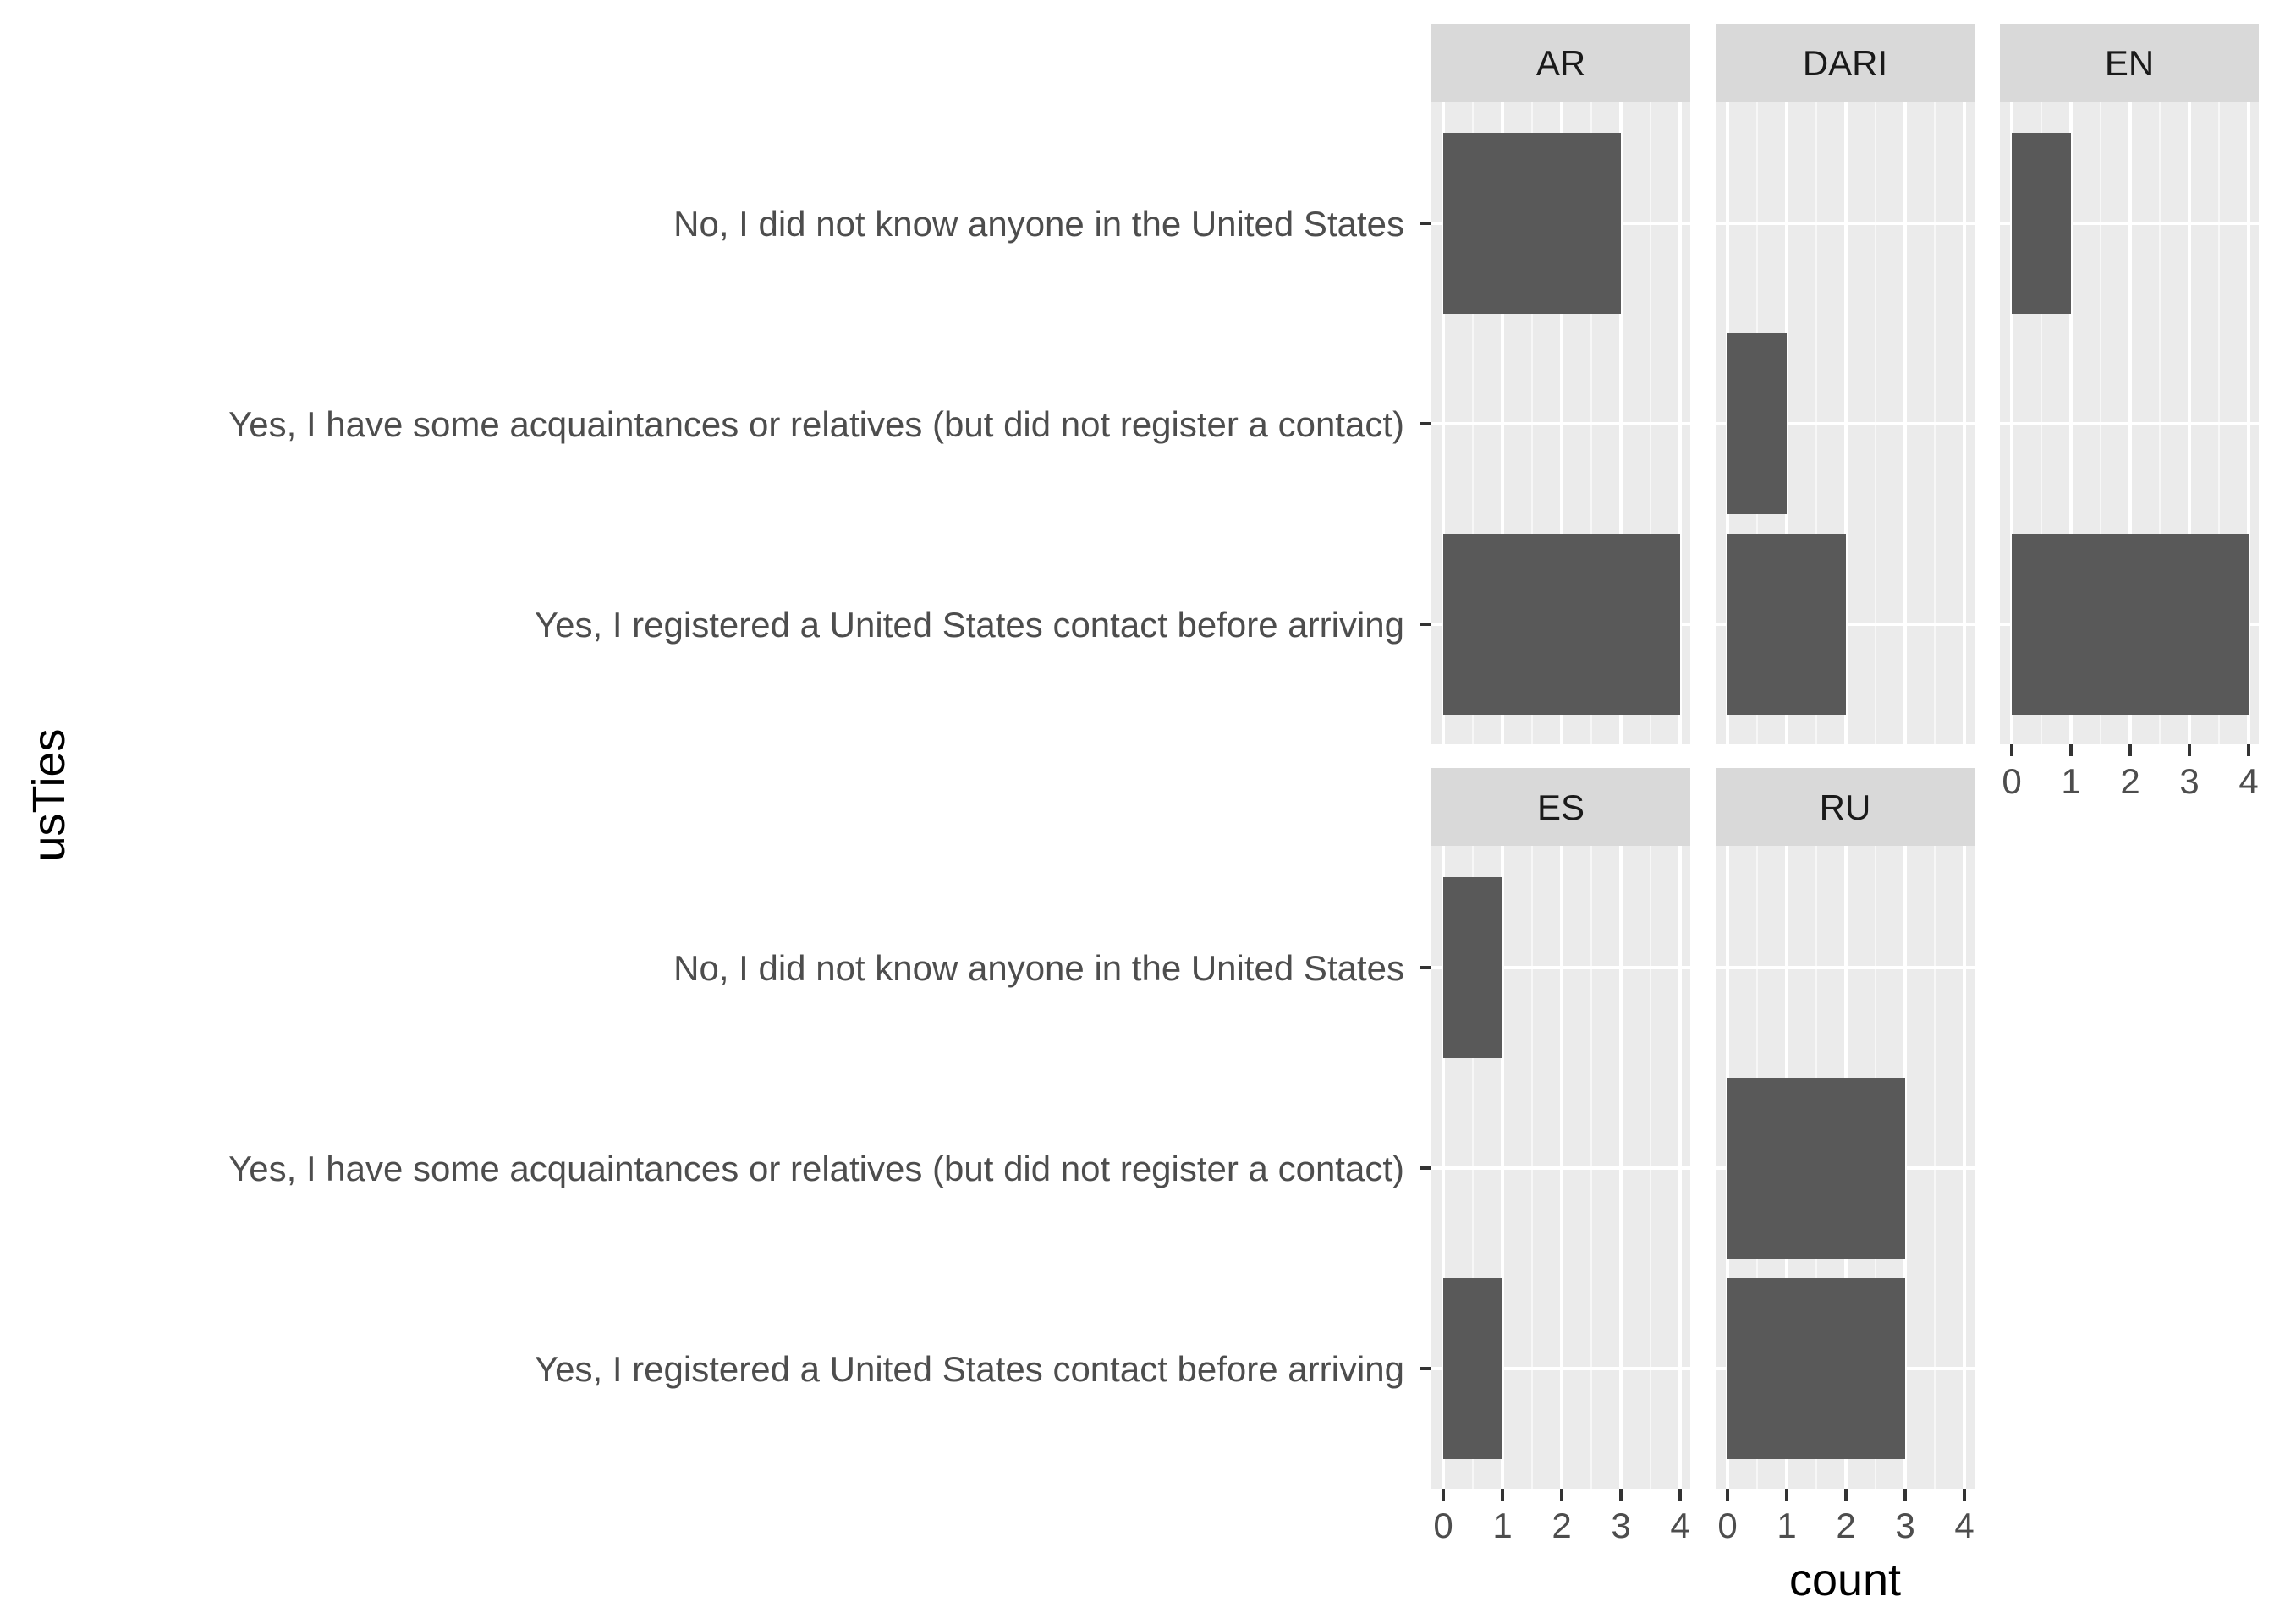  I want to click on facet-panel-en: EN, so click(2129, 384).